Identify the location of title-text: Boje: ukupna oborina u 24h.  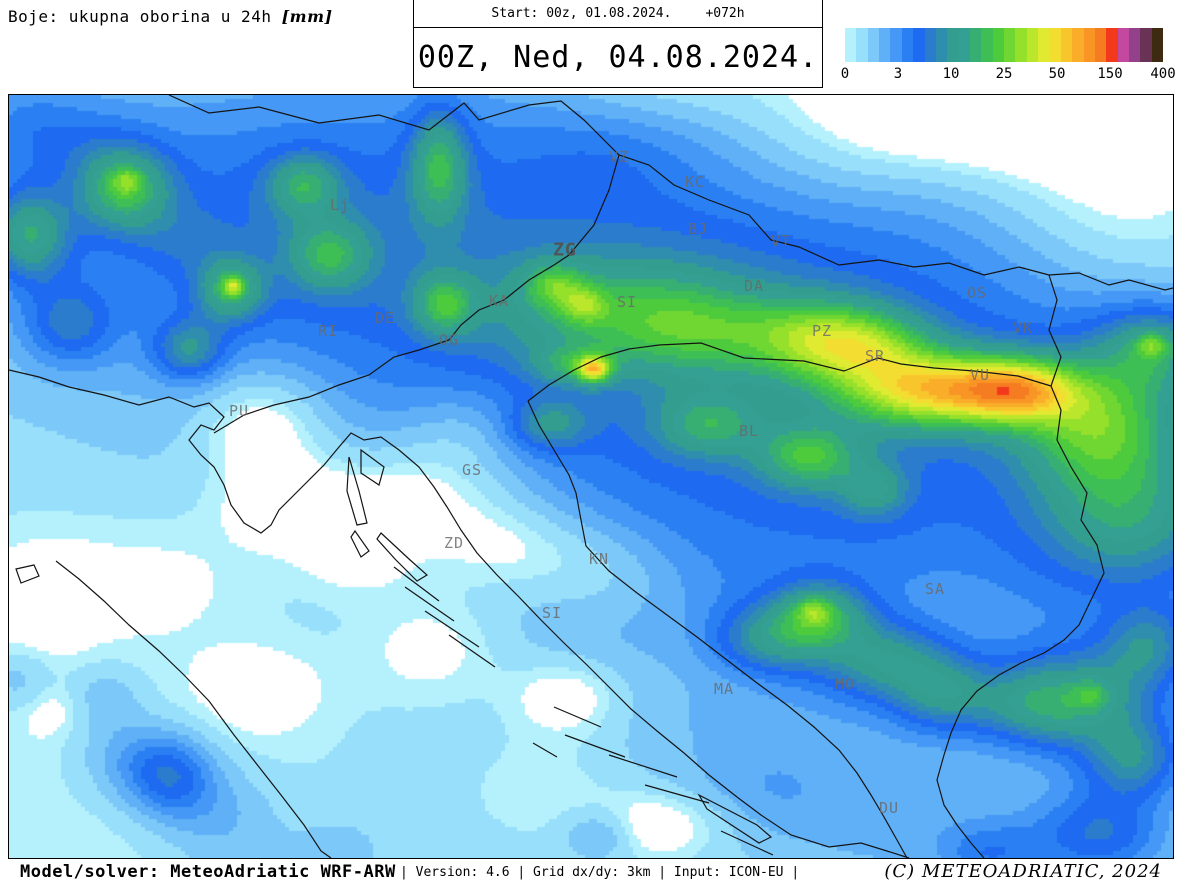
(145, 16).